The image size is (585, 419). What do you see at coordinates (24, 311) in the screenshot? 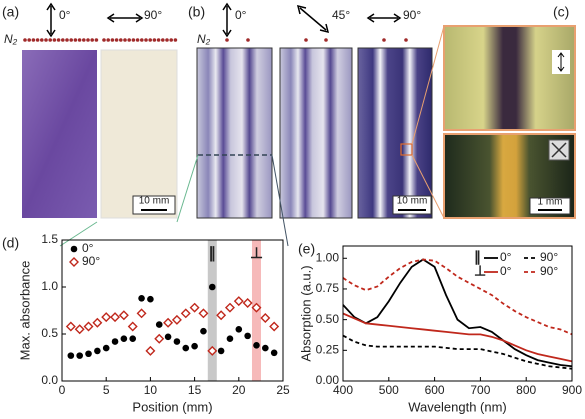
I see `y-axis-title: Max. absorbance` at bounding box center [24, 311].